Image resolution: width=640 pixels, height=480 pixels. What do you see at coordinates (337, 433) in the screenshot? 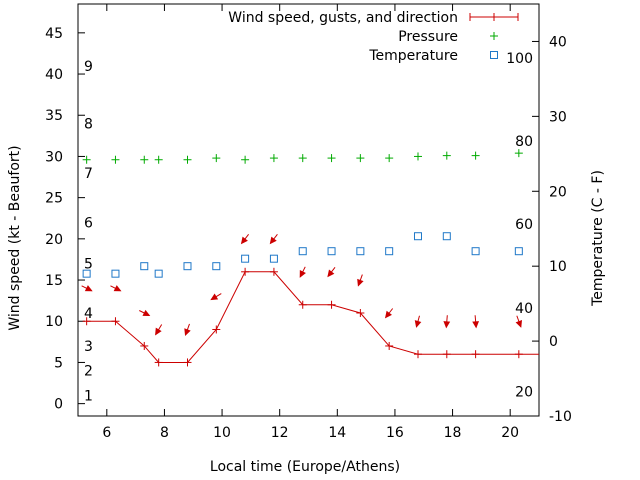
I see `x-tick-label: 14` at bounding box center [337, 433].